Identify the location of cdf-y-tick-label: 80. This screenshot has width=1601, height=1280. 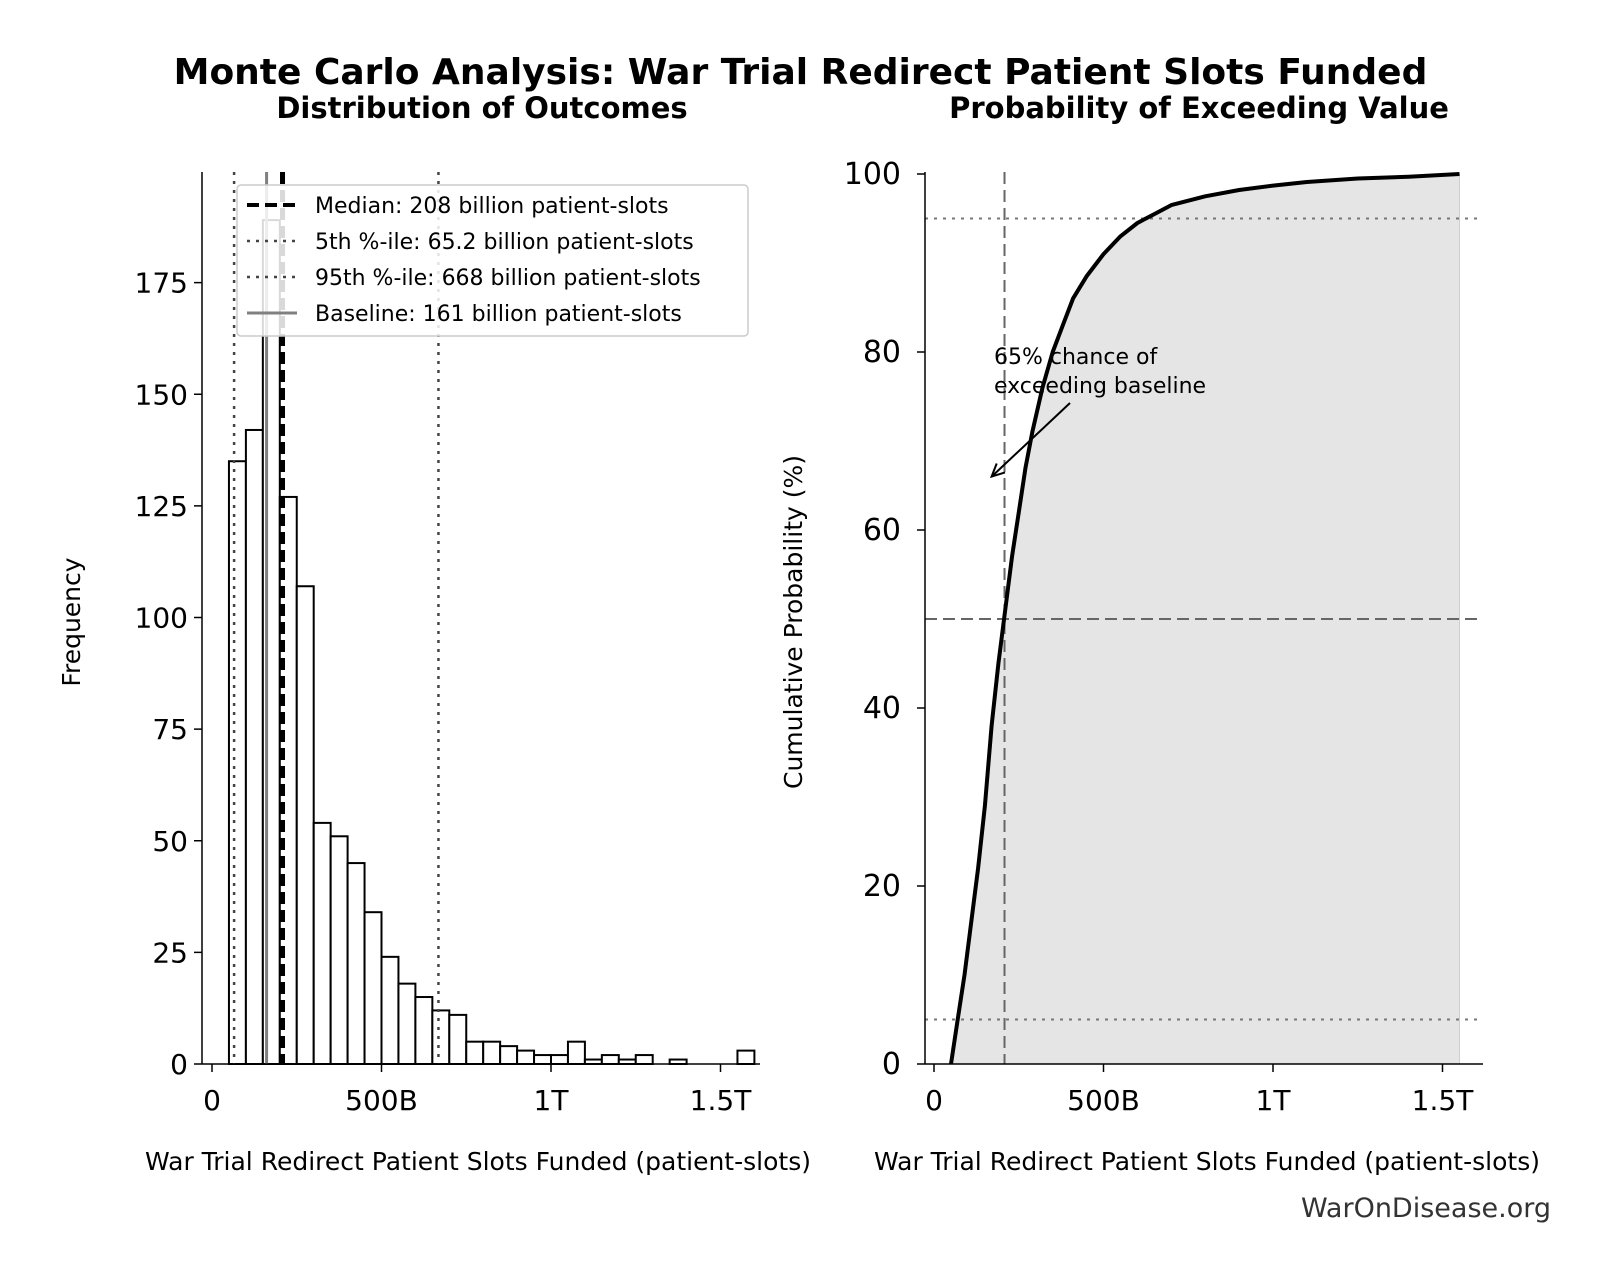
(882, 352).